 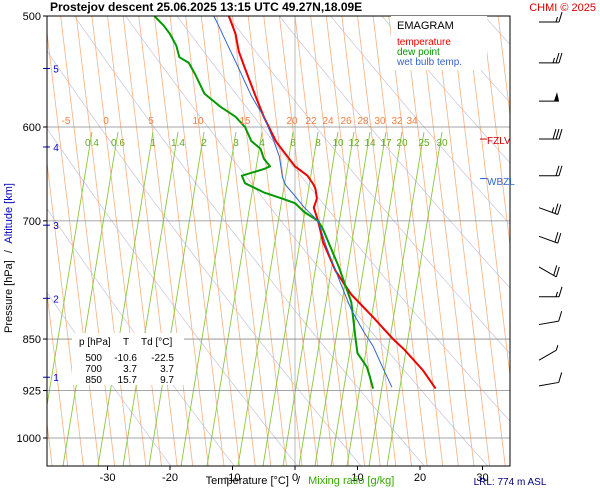 I want to click on isotherm-label: 34, so click(x=412, y=121).